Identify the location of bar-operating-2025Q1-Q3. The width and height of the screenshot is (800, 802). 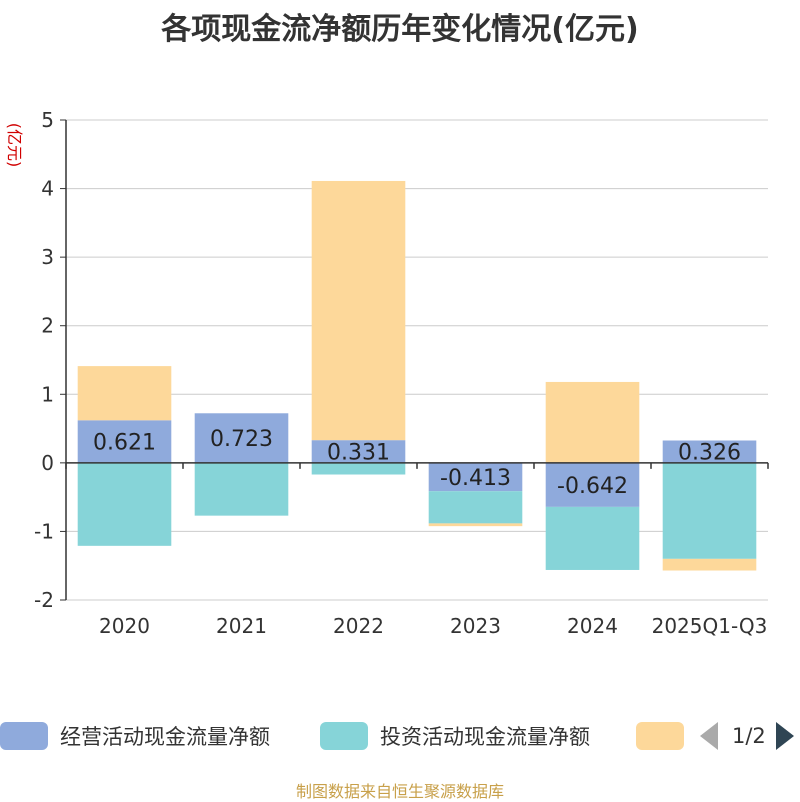
(709, 451).